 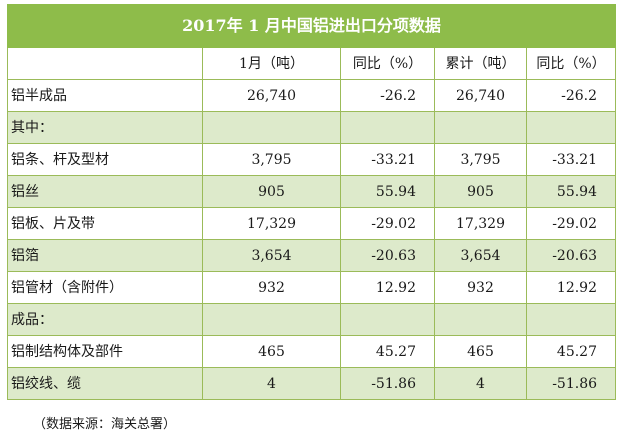 I want to click on cell-cum-yoy: -33.21, so click(x=571, y=159).